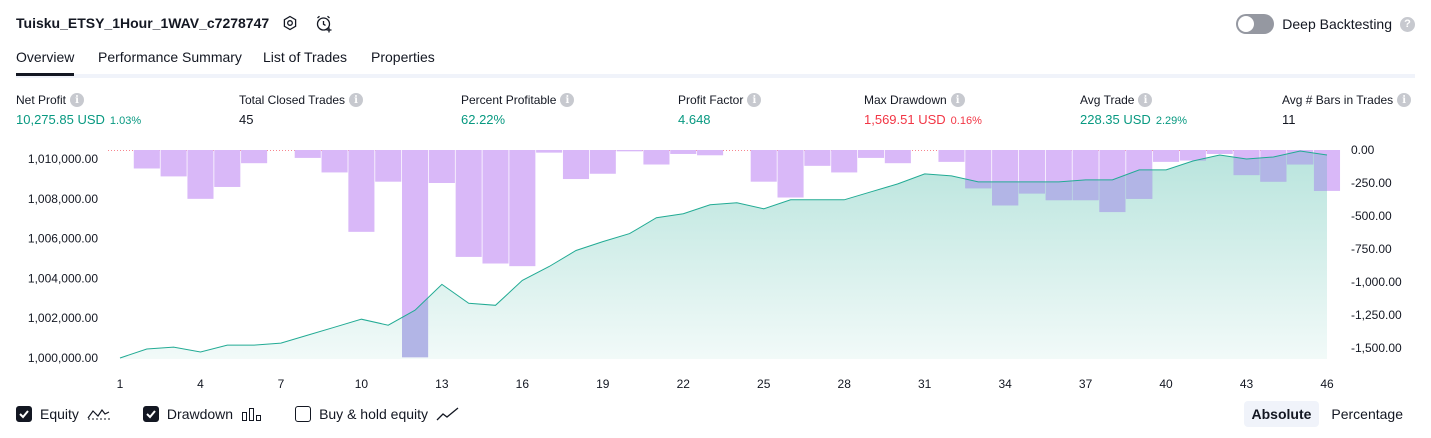 The height and width of the screenshot is (438, 1431). I want to click on settings-icon, so click(290, 24).